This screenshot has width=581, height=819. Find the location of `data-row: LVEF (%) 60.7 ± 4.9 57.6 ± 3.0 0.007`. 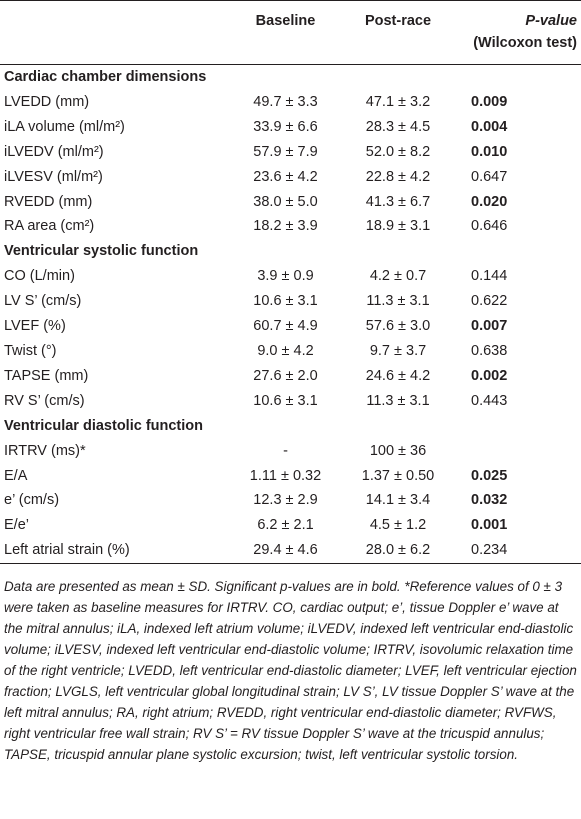

data-row: LVEF (%) 60.7 ± 4.9 57.6 ± 3.0 0.007 is located at coordinates (290, 326).